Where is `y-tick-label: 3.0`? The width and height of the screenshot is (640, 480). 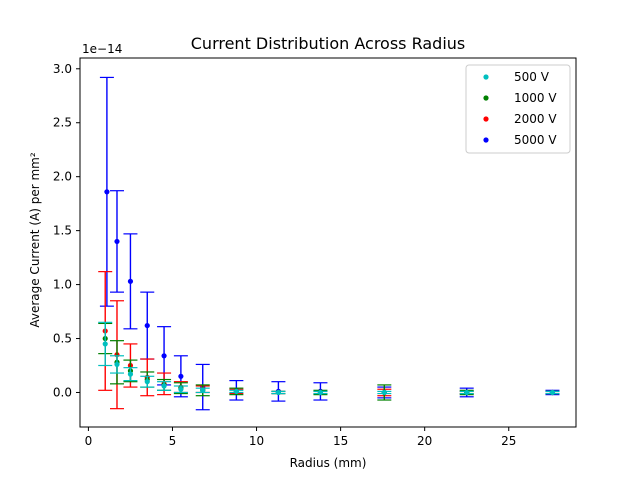
y-tick-label: 3.0 is located at coordinates (62, 69).